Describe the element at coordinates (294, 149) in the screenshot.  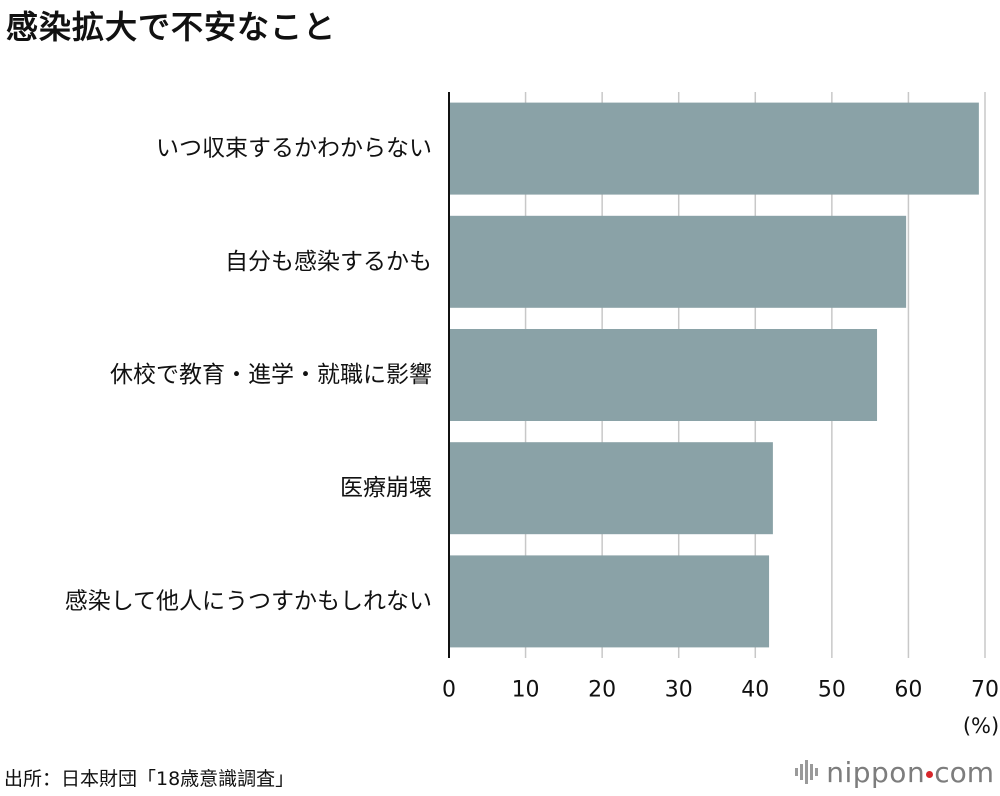
I see `category-label: いつ収束するかわからない` at that location.